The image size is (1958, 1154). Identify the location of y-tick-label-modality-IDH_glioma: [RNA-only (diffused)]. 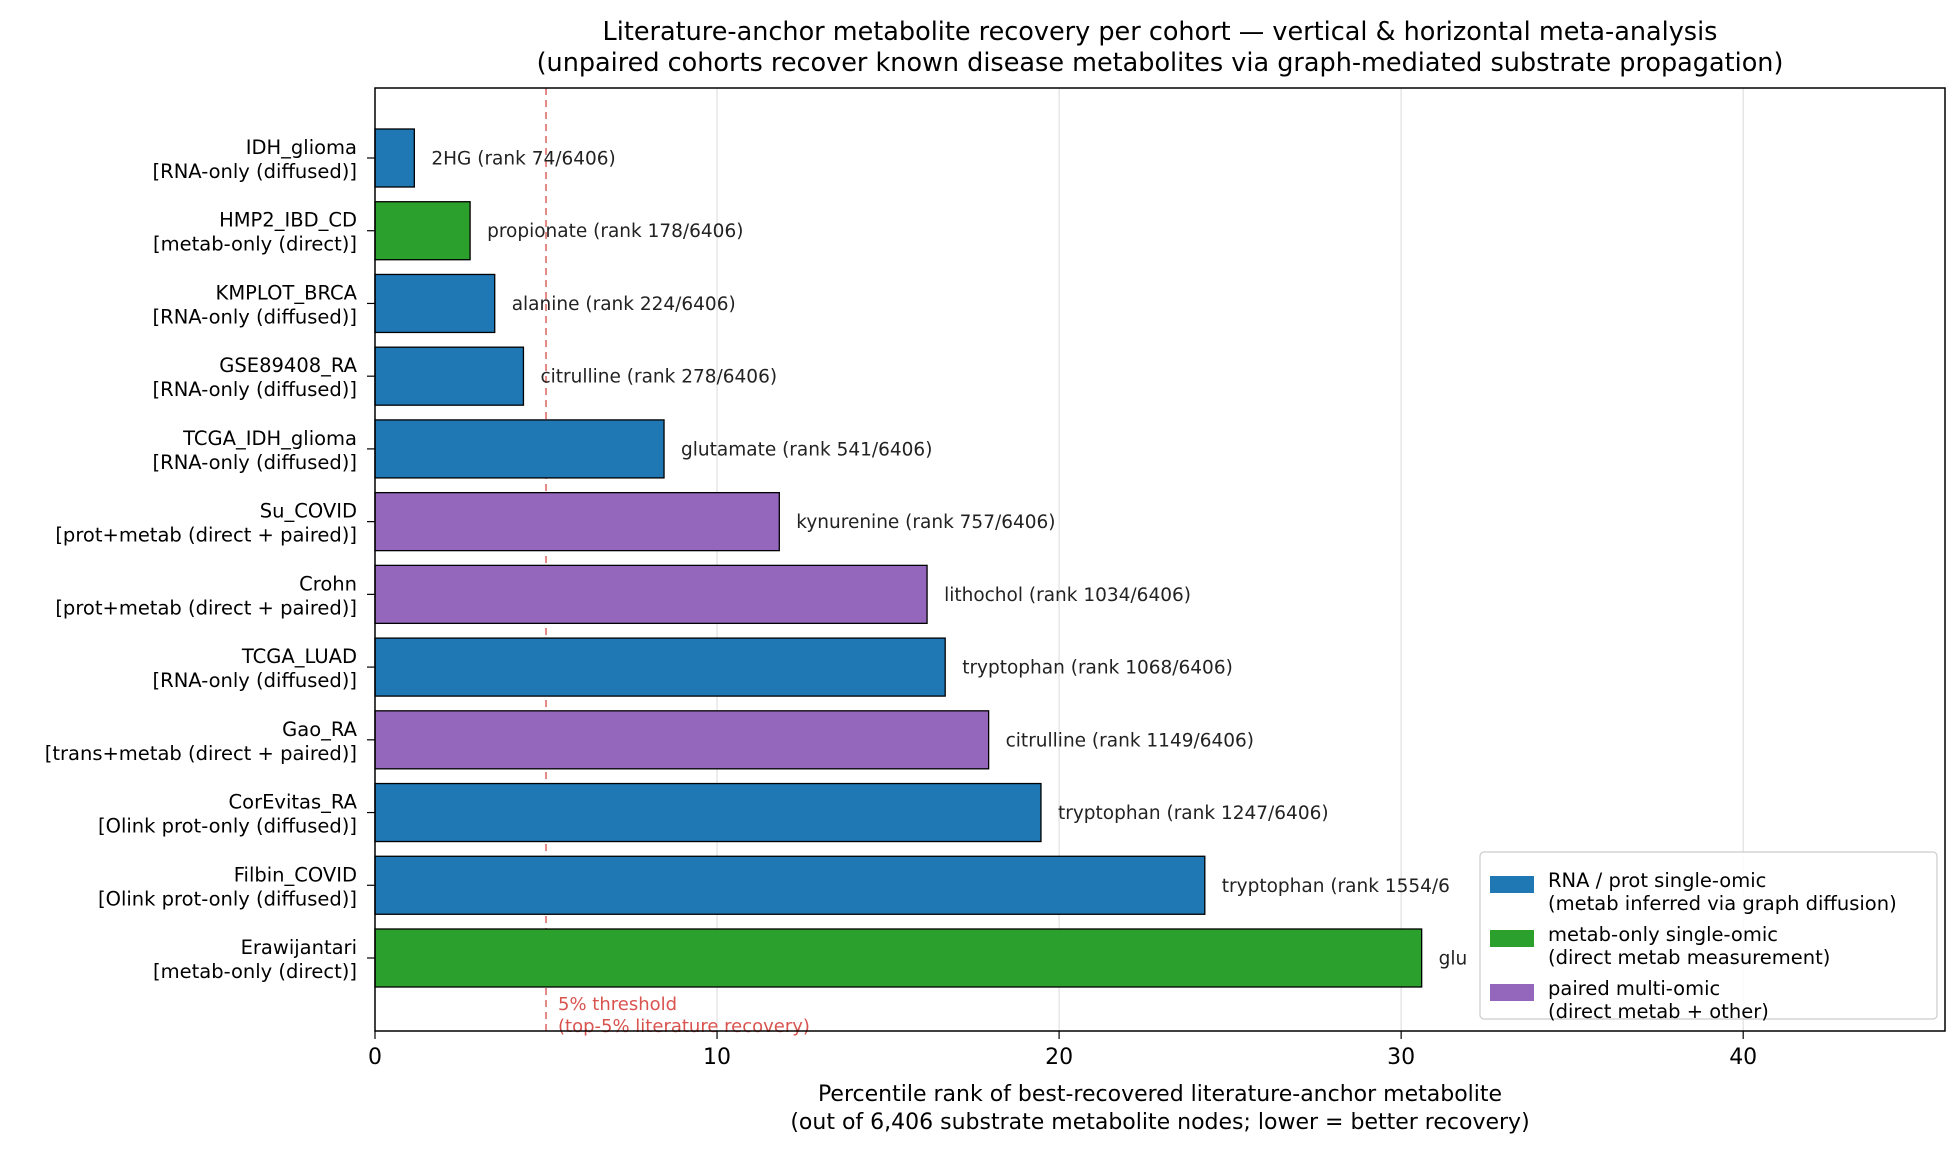
(255, 171).